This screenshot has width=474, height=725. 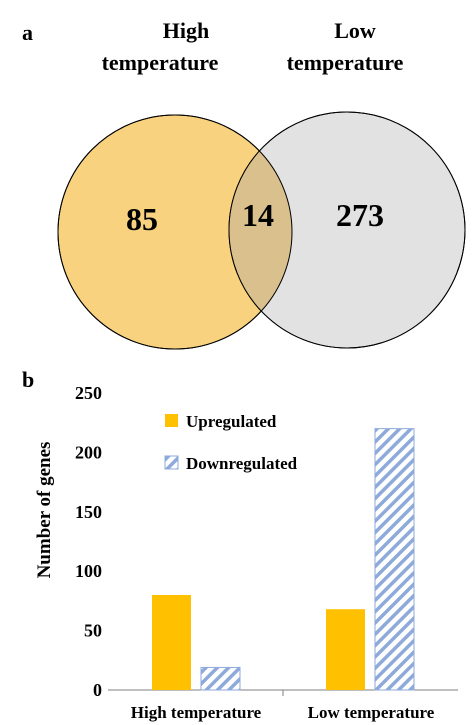 I want to click on venn-intersection-count: 14, so click(x=258, y=215).